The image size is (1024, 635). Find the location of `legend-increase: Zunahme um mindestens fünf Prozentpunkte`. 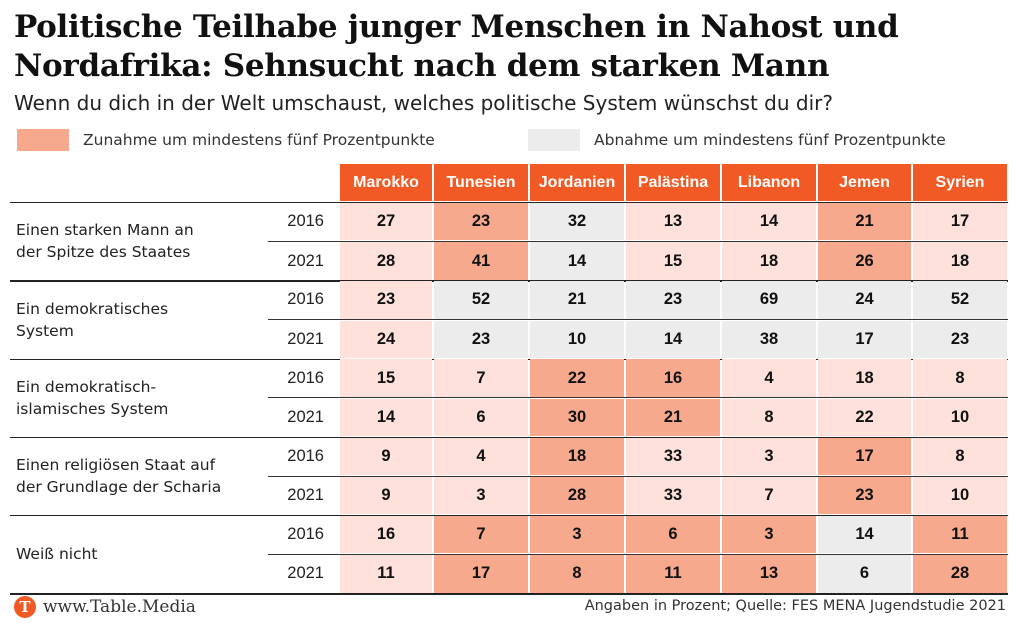

legend-increase: Zunahme um mindestens fünf Prozentpunkte is located at coordinates (226, 140).